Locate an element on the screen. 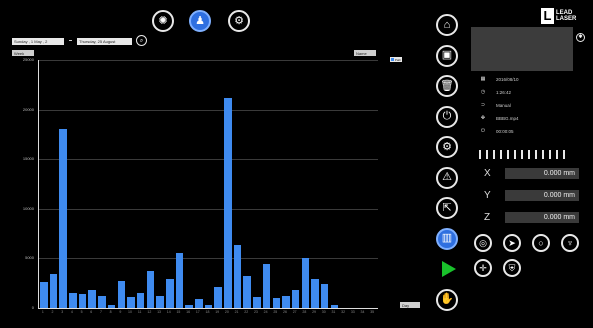  legend-label: Path is located at coordinates (397, 59).